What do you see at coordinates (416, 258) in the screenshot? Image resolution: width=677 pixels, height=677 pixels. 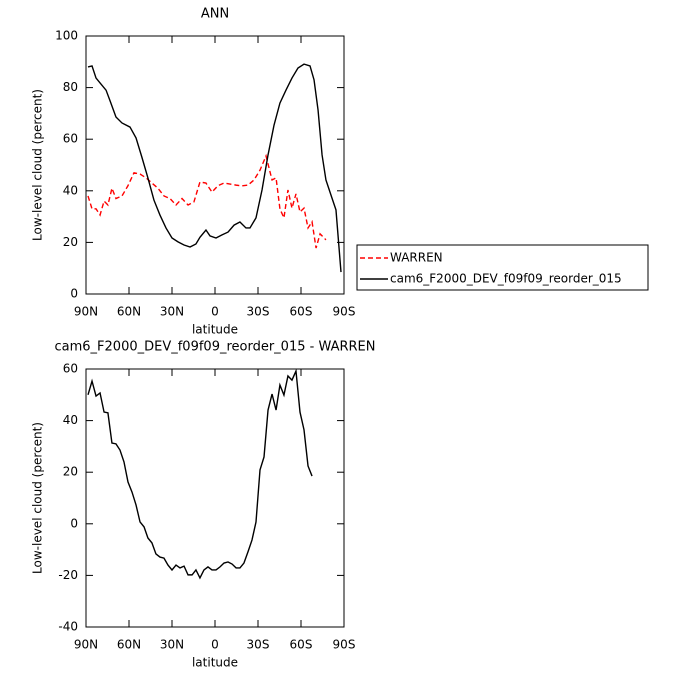 I see `legend-label: WARREN` at bounding box center [416, 258].